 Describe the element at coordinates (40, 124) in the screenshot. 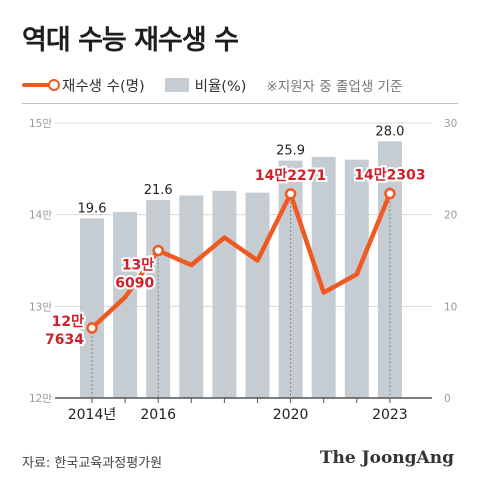

I see `y-left-tick-label: 15만` at that location.